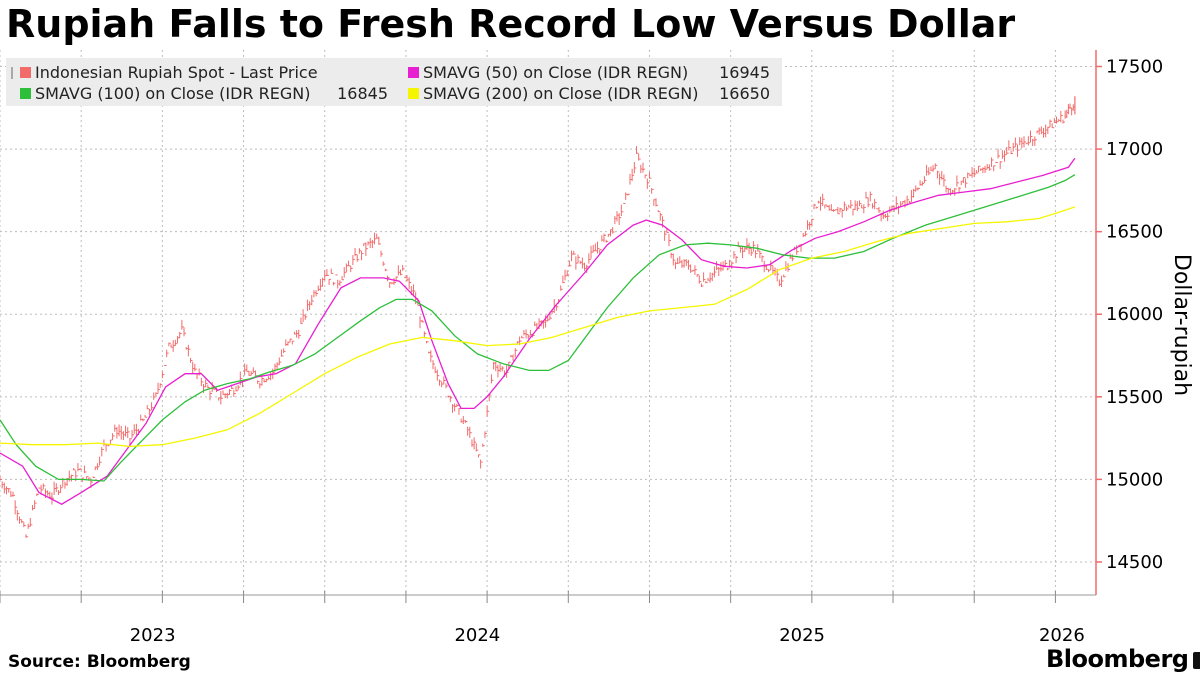 The image size is (1200, 675). Describe the element at coordinates (1134, 149) in the screenshot. I see `y-tick-label-5: 17000` at that location.